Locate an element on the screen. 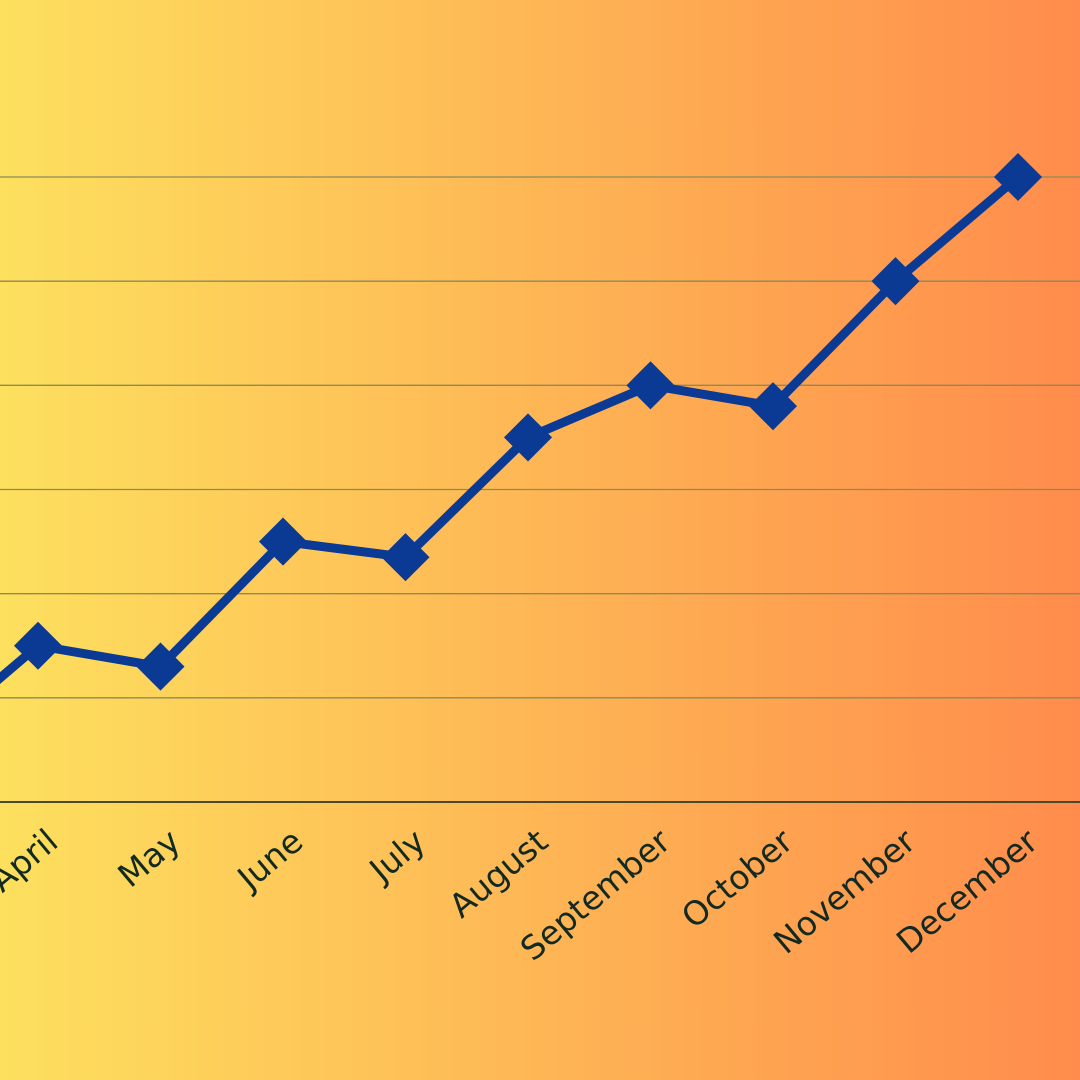 This screenshot has width=1080, height=1080. data-point-november is located at coordinates (895, 281).